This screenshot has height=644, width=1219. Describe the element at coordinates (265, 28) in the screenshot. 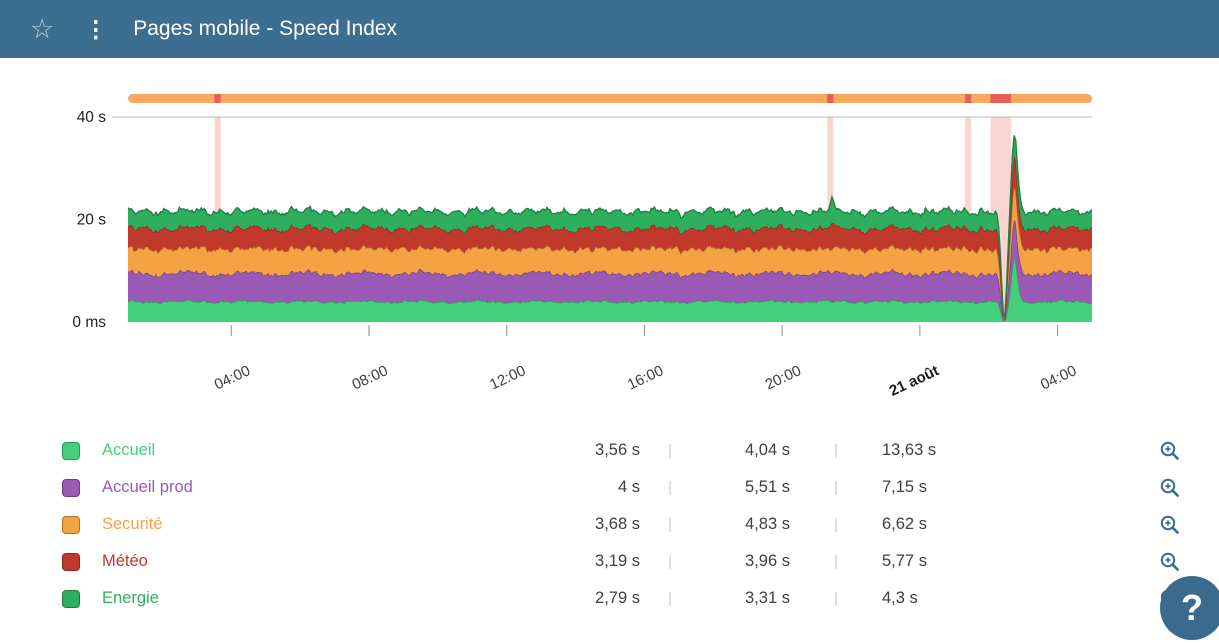

I see `page-title: Pages mobile - Speed Index` at that location.